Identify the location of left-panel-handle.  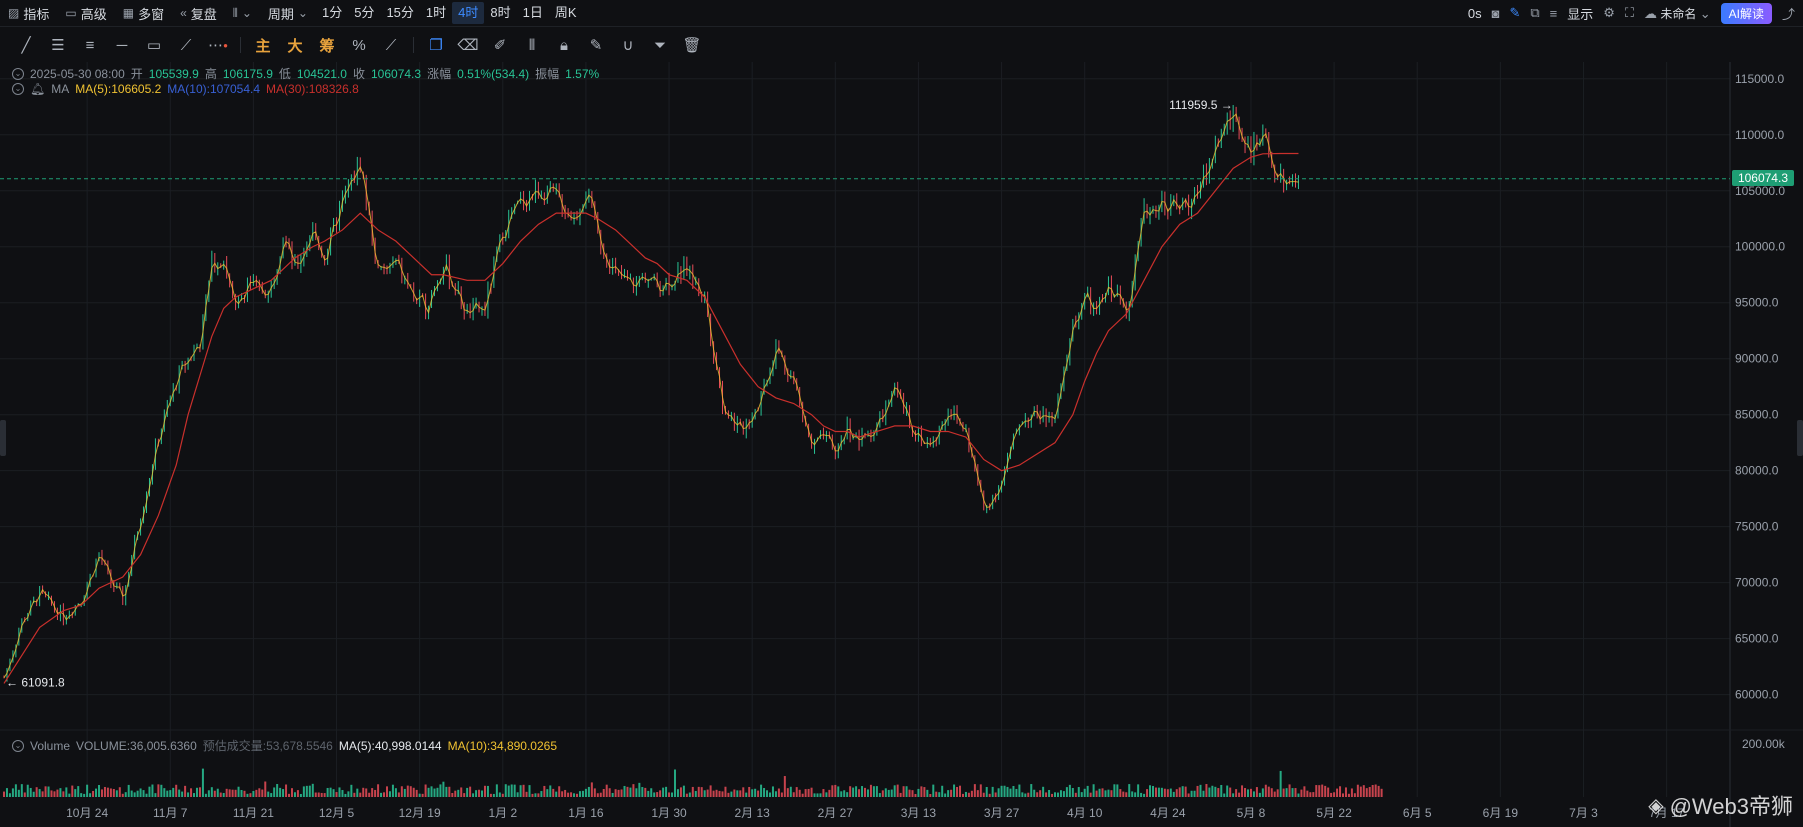
(3, 438).